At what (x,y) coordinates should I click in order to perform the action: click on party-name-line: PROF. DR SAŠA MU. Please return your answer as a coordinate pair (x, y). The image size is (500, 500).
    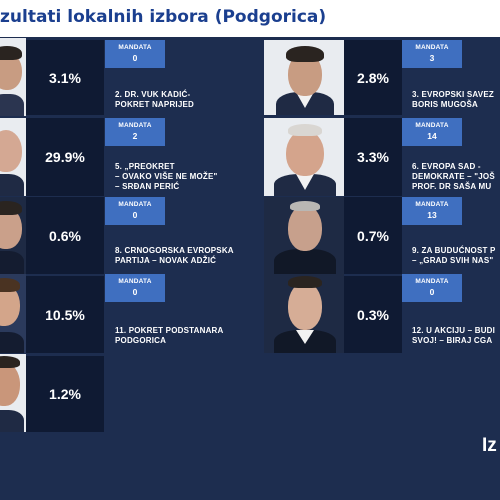
    Looking at the image, I should click on (452, 186).